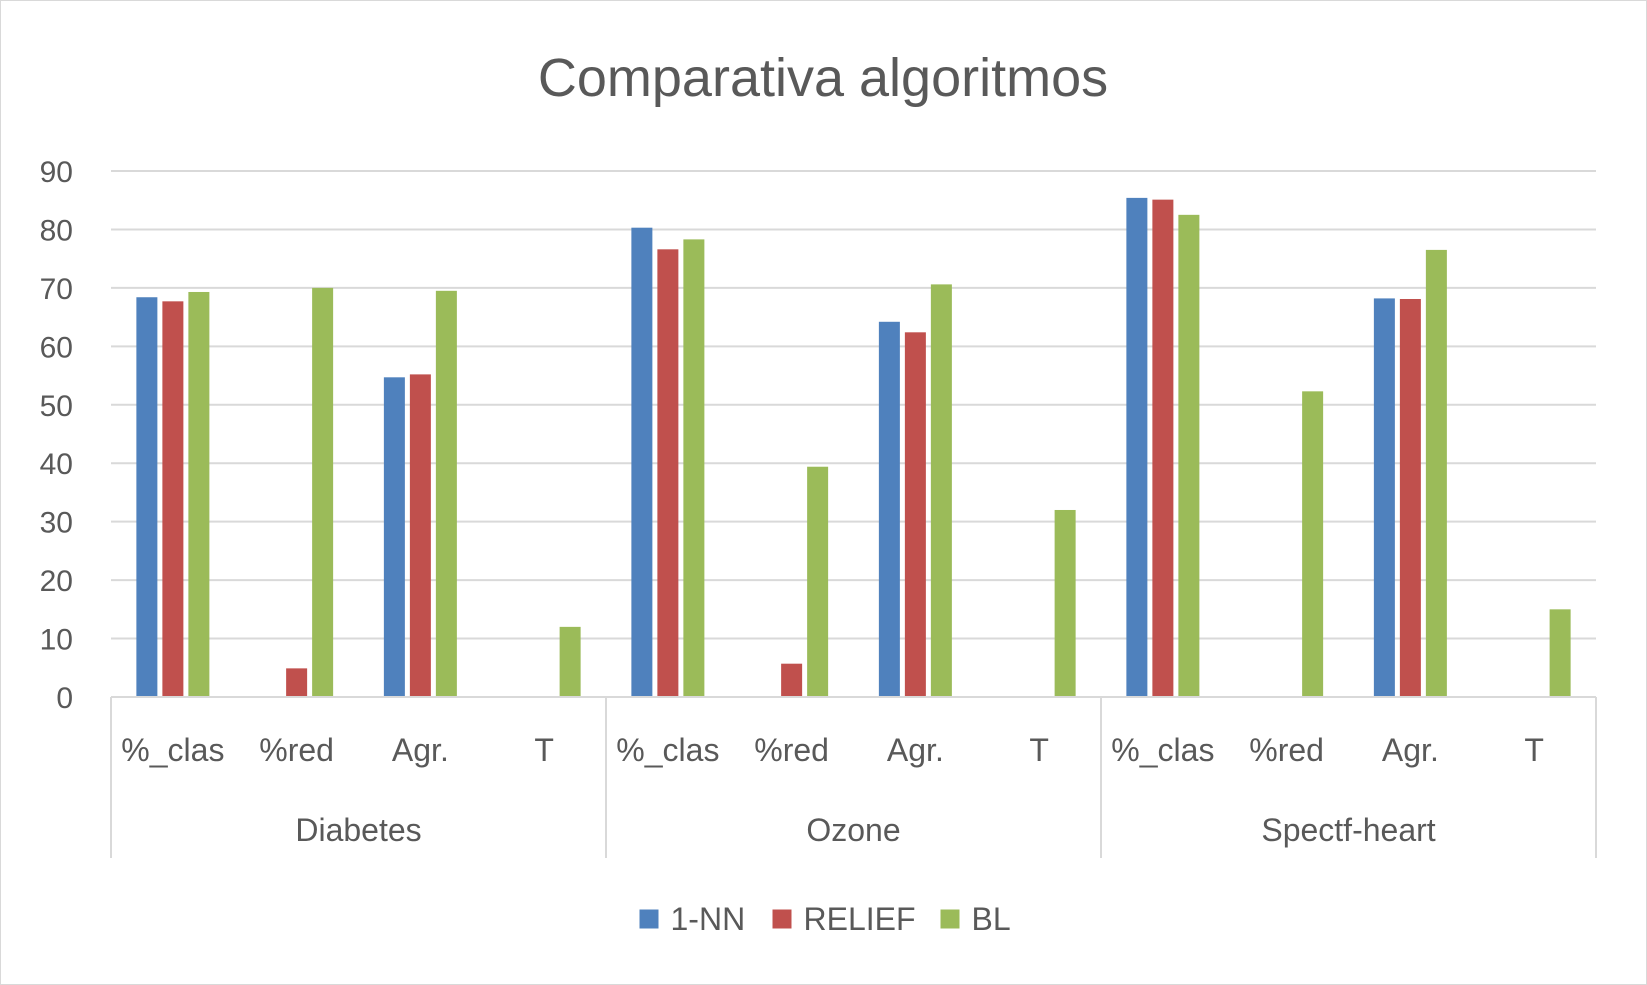  I want to click on y-tick-label: 50, so click(56, 406).